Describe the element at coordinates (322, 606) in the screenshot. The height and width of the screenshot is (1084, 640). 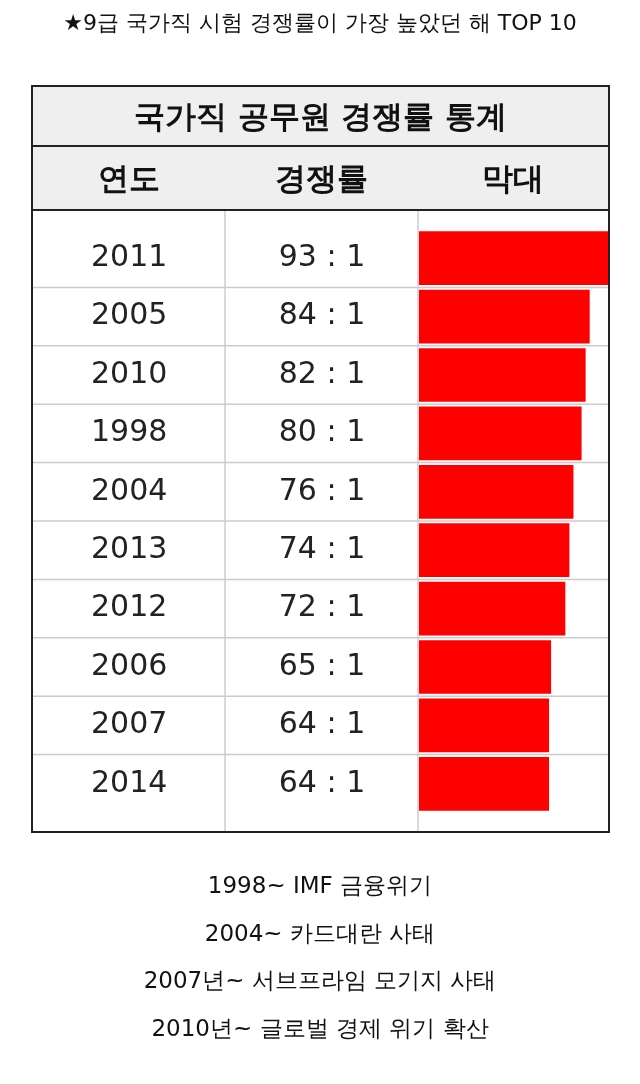
I see `data-label: 72 : 1` at that location.